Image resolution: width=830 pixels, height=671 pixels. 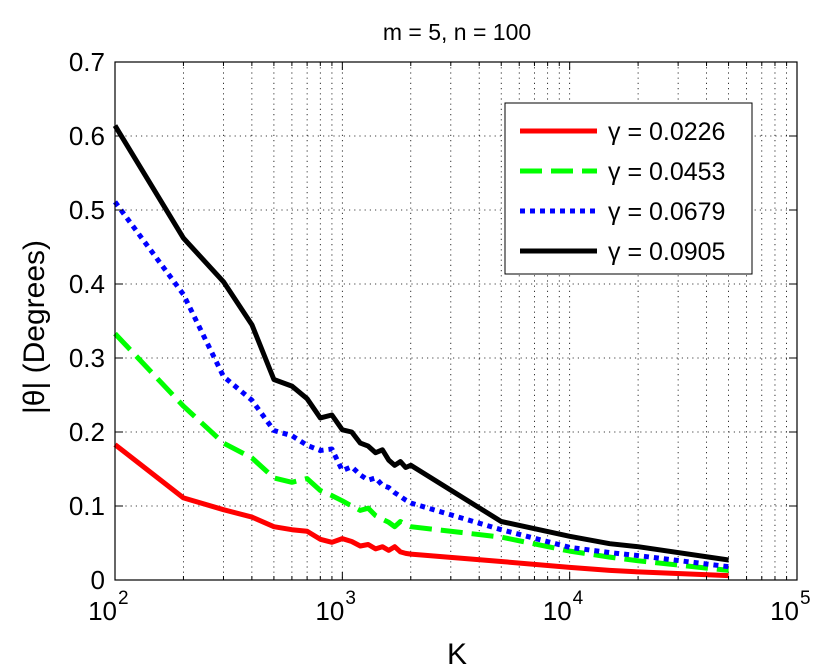 I want to click on legend-label: γ = 0.0453, so click(x=666, y=172).